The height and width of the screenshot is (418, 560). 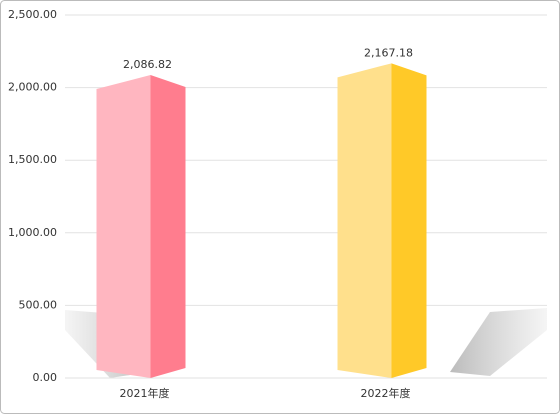 I want to click on y-tick-label: 2,500.00, so click(x=32, y=14).